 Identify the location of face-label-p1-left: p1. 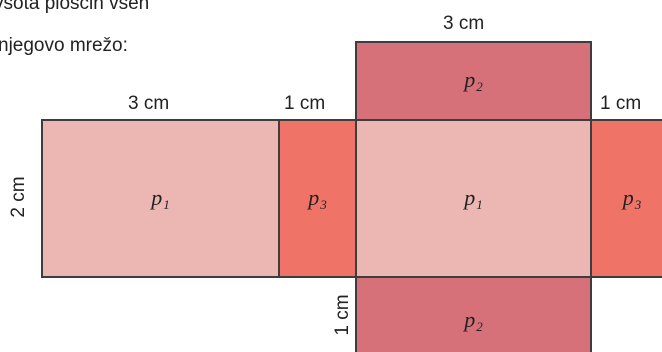
(160, 198).